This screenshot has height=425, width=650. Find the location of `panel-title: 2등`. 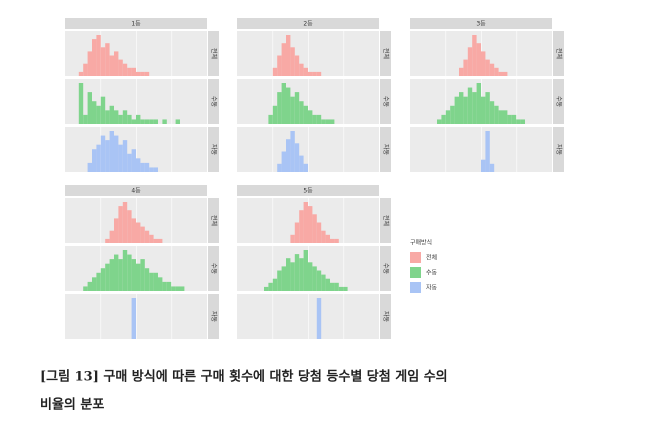

panel-title: 2등 is located at coordinates (308, 24).